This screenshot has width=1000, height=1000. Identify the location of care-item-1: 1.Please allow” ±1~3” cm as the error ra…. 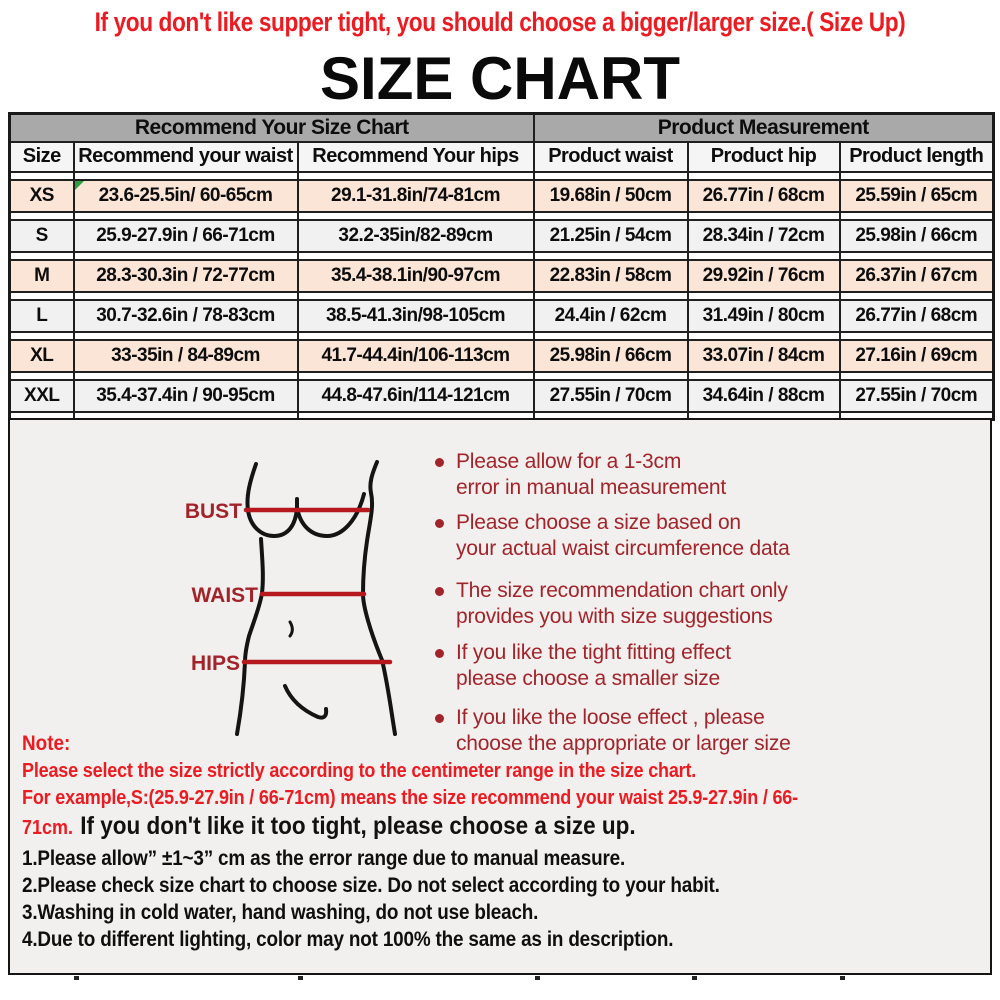
(324, 858).